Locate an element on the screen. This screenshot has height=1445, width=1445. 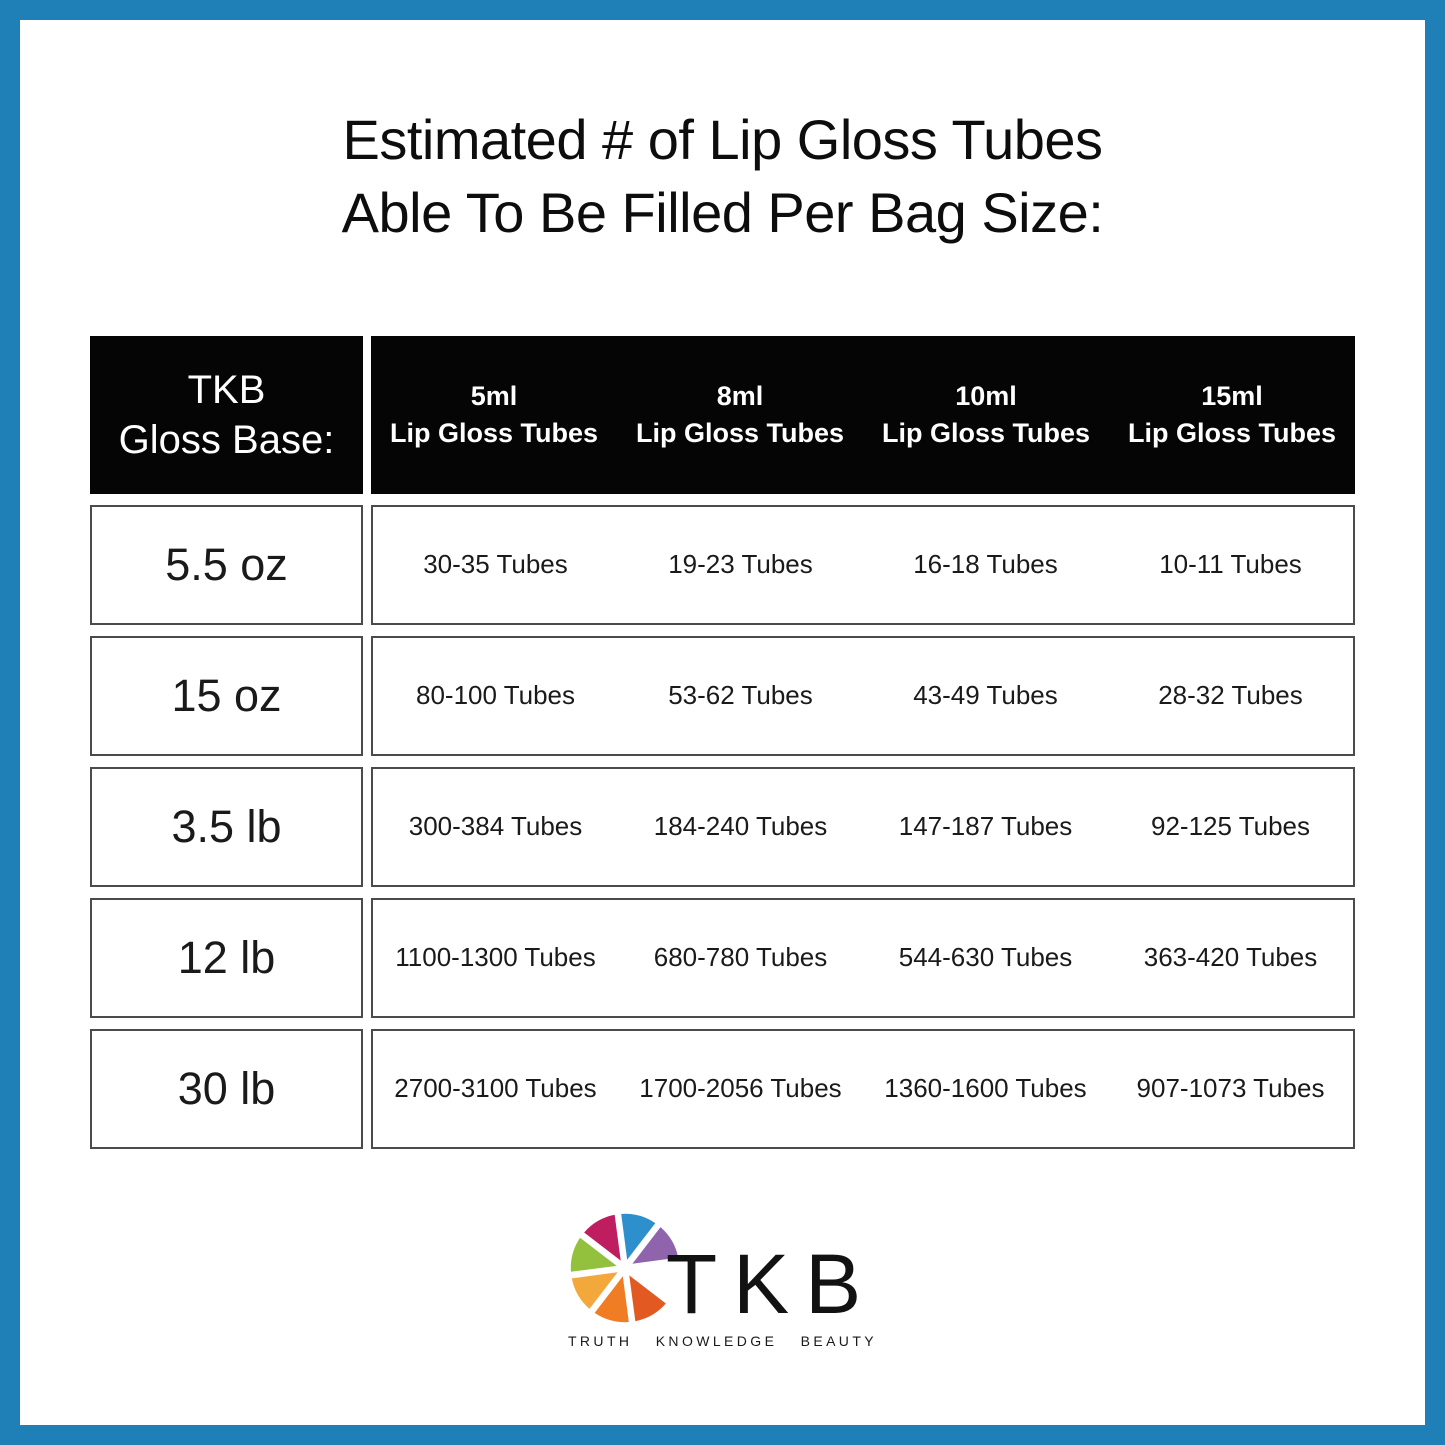
wheel-wedge-blue is located at coordinates (638, 1236).